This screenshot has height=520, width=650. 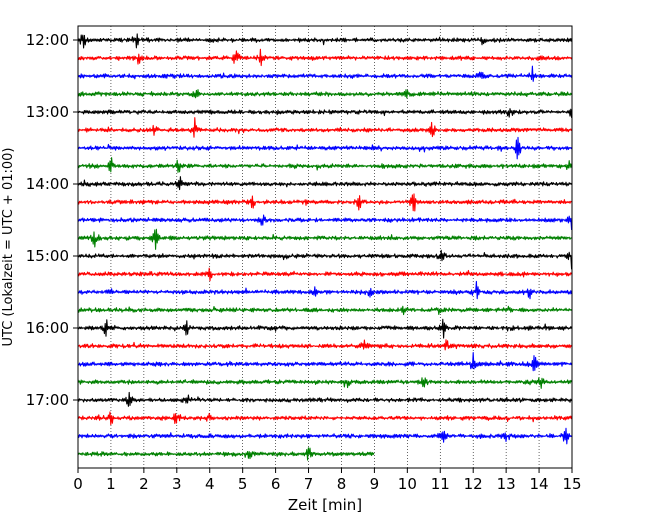 I want to click on x-tick-label: 7, so click(x=309, y=484).